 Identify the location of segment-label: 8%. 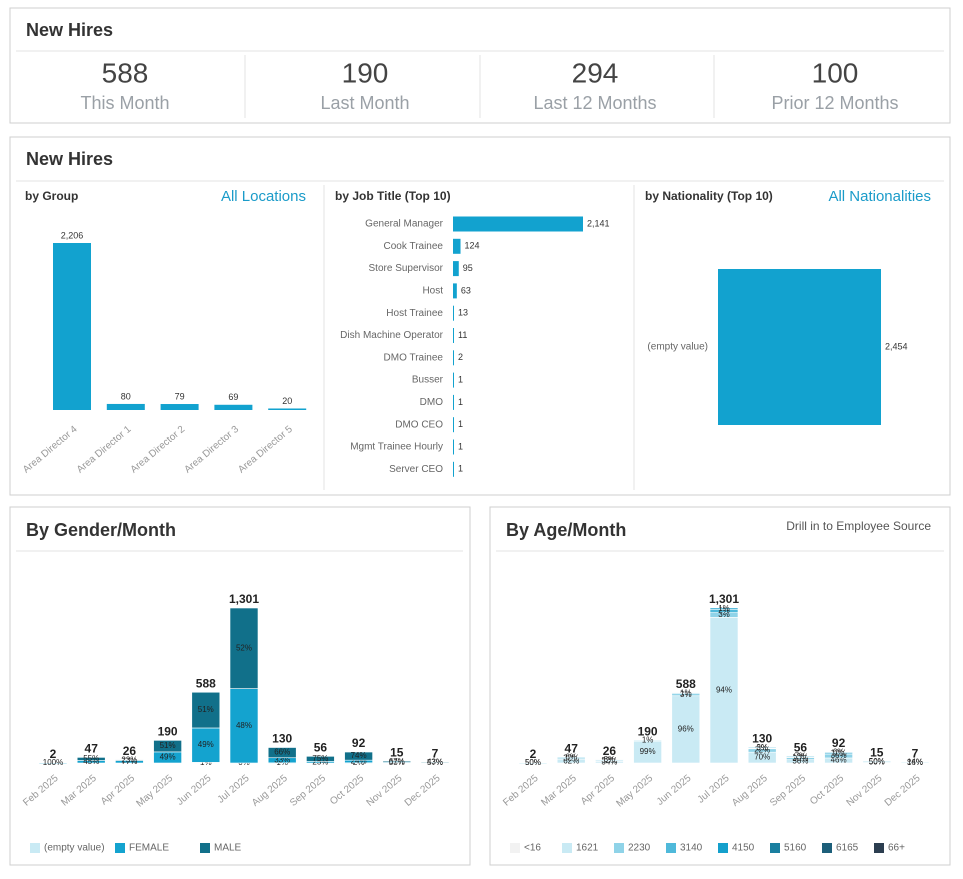
(610, 759).